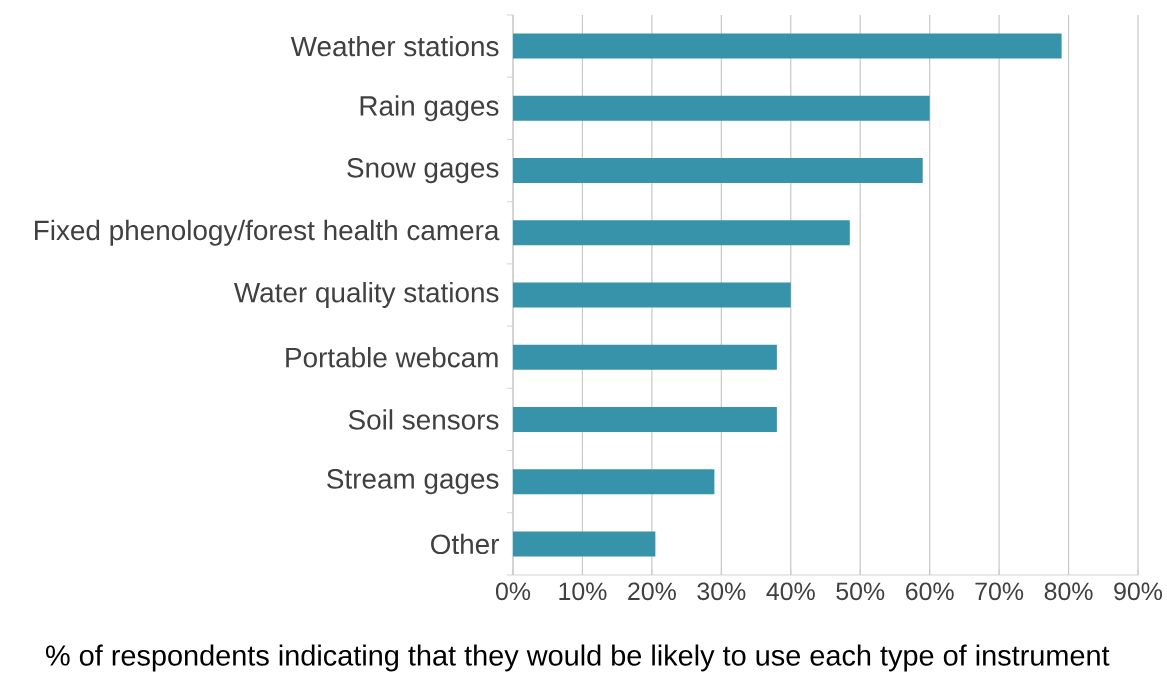 The width and height of the screenshot is (1167, 675). What do you see at coordinates (790, 591) in the screenshot?
I see `x-tick-label: 40%` at bounding box center [790, 591].